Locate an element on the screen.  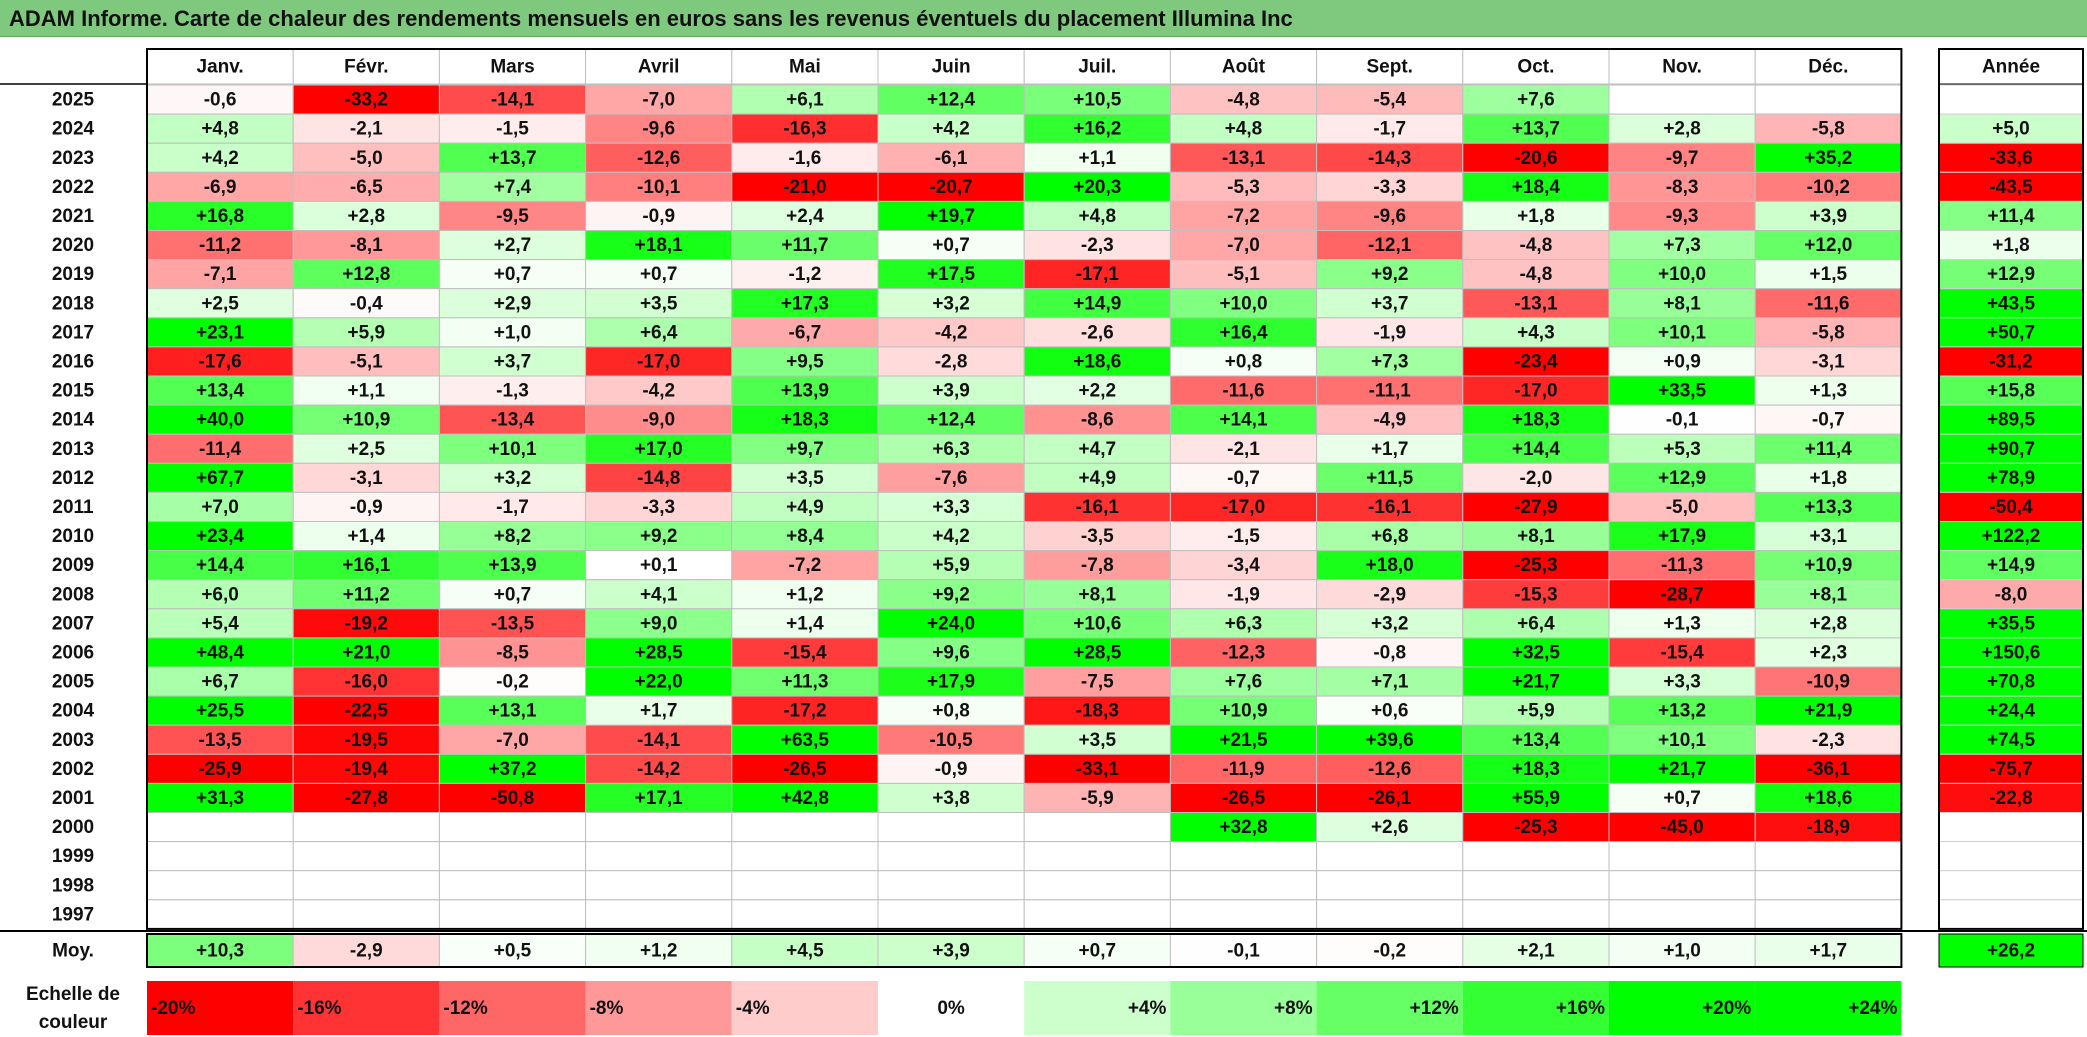
heat-cell-value: -7,5 is located at coordinates (1097, 682).